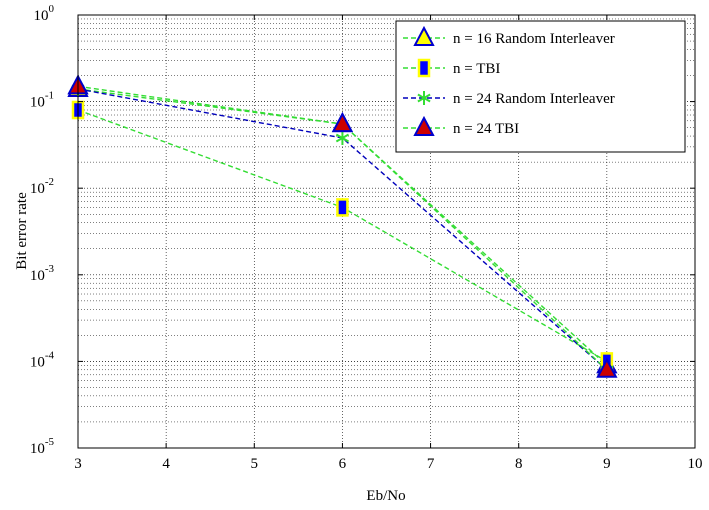  I want to click on legend-label-4: n = 24 TBI, so click(486, 129).